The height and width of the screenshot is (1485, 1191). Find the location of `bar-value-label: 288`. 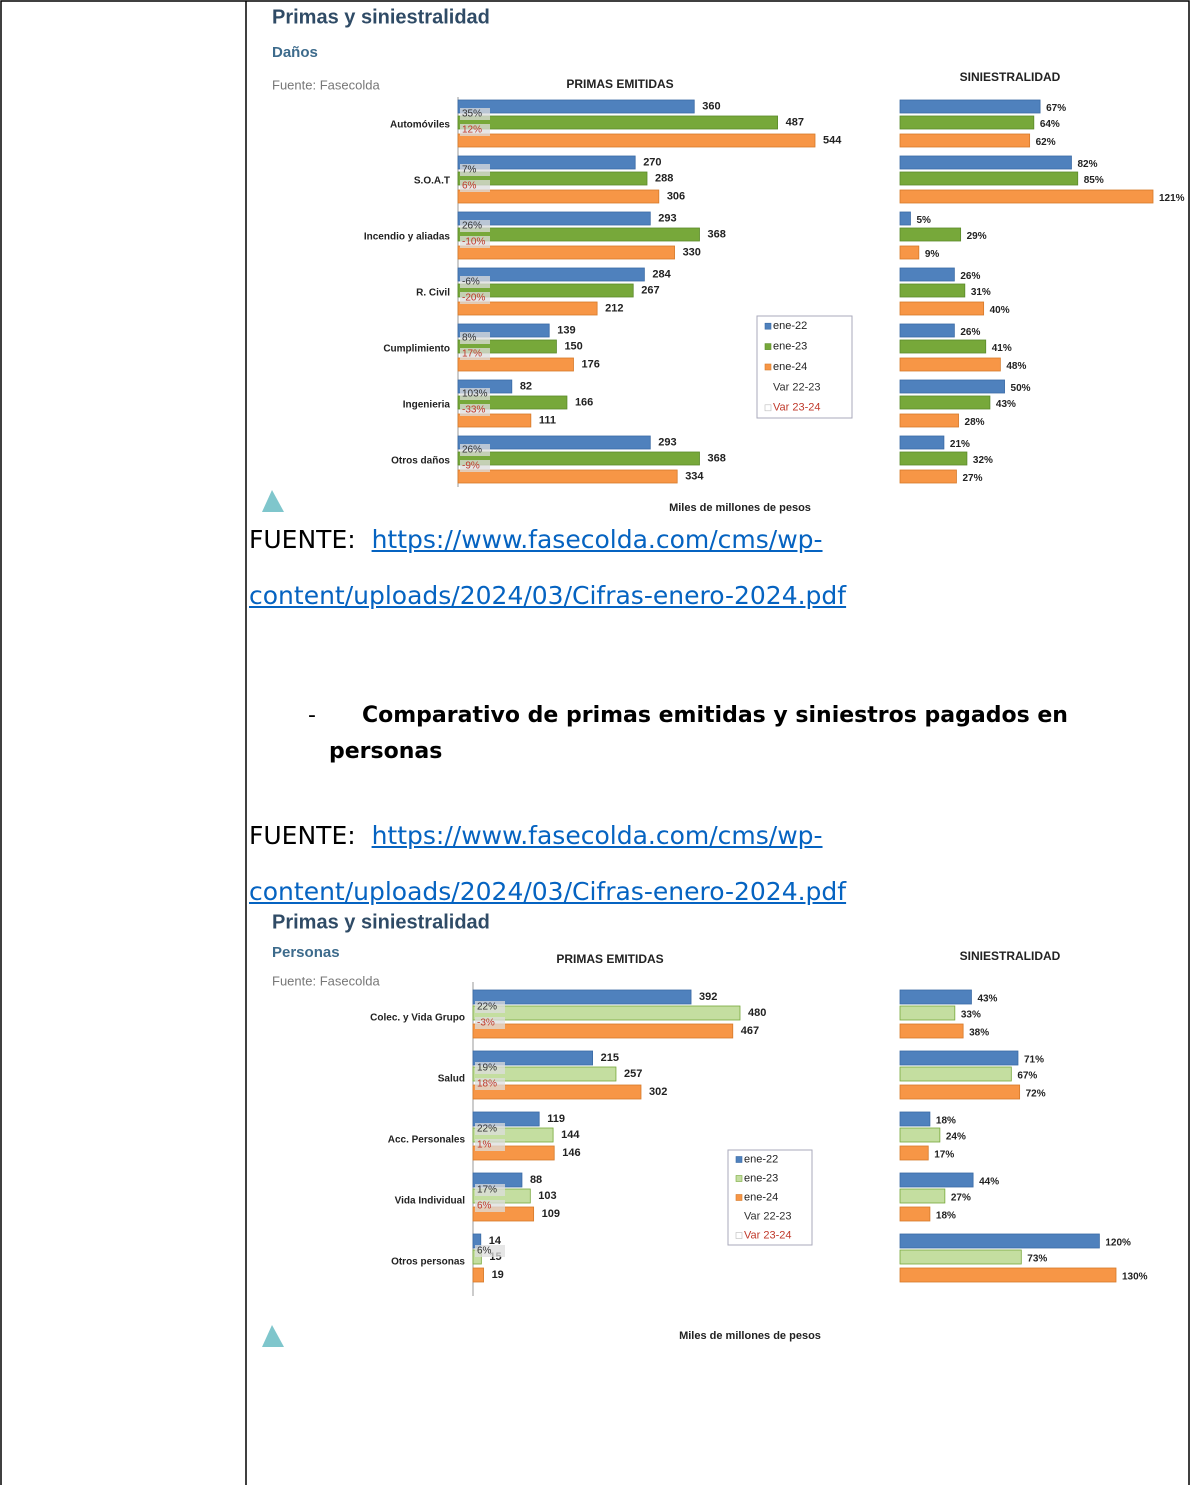

bar-value-label: 288 is located at coordinates (664, 178).